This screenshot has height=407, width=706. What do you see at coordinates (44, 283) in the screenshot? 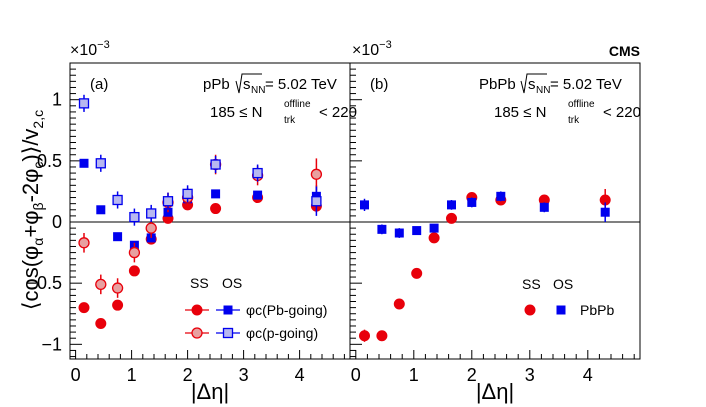
I see `y-tick-label: −0.5` at bounding box center [44, 283].